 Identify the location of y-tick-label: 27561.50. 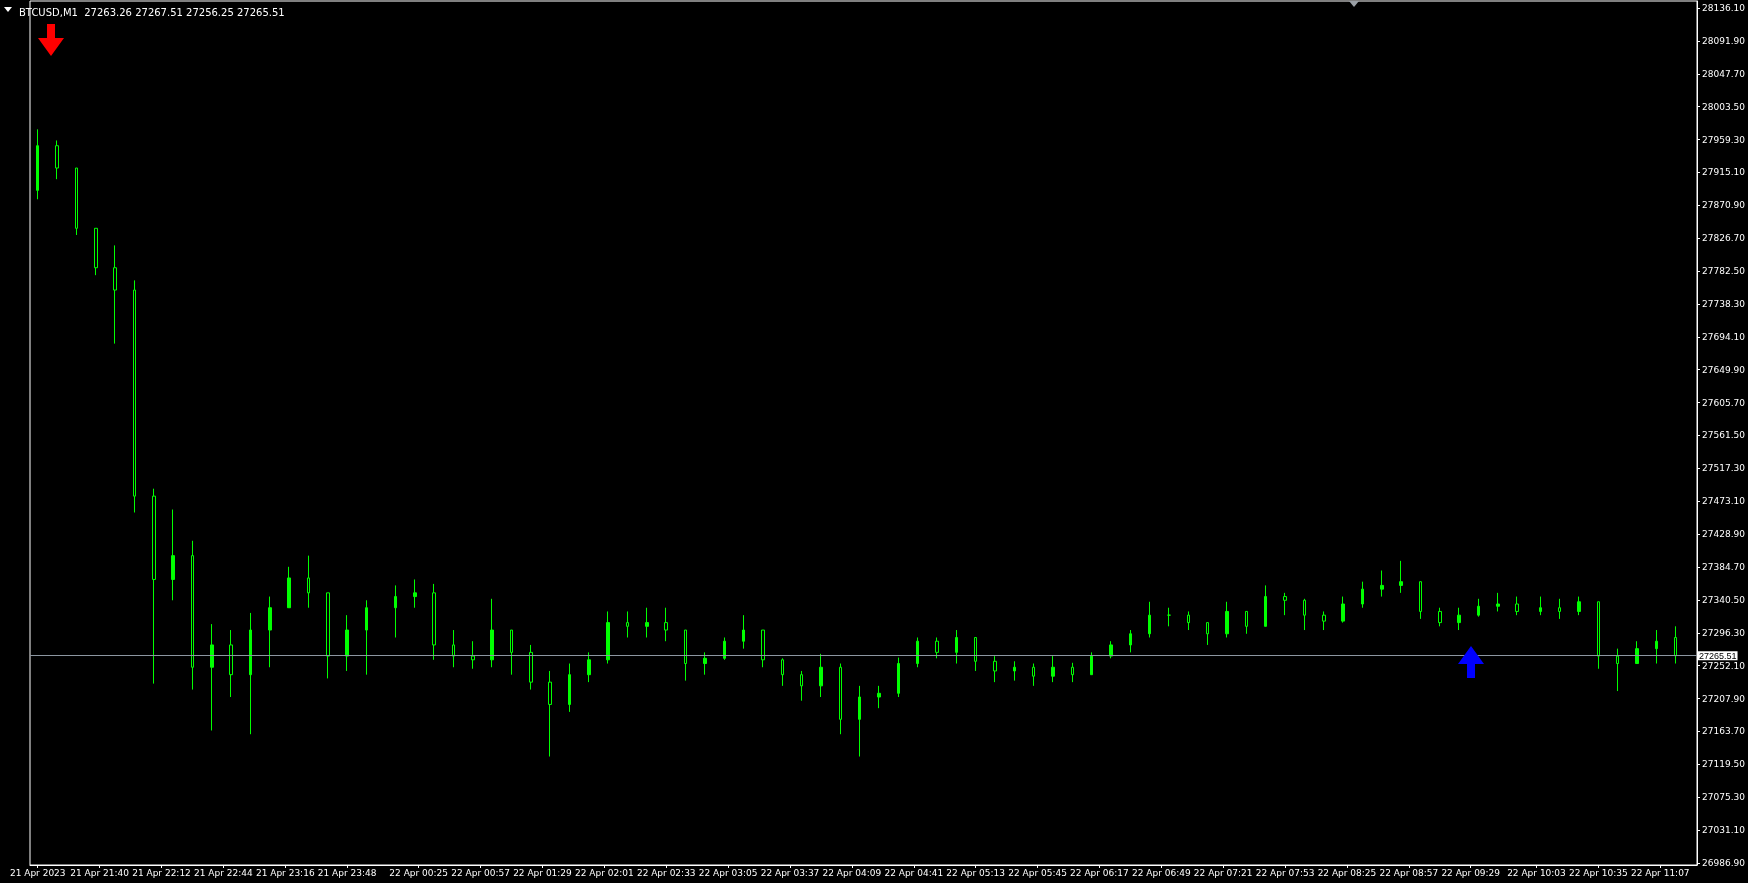
(1724, 435).